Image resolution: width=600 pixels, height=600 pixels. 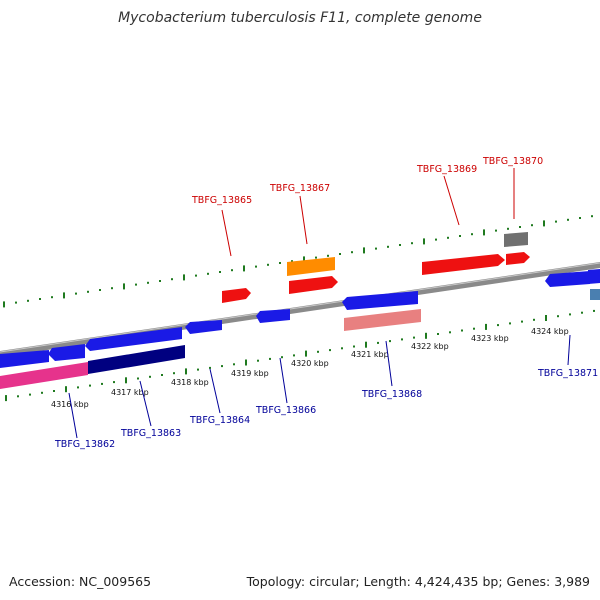 What do you see at coordinates (446, 169) in the screenshot?
I see `gene-label-top: TBFG_13869` at bounding box center [446, 169].